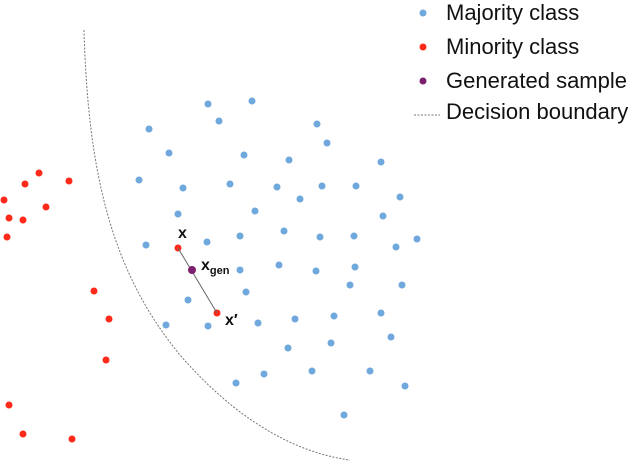  What do you see at coordinates (423, 81) in the screenshot?
I see `legend-generated-marker` at bounding box center [423, 81].